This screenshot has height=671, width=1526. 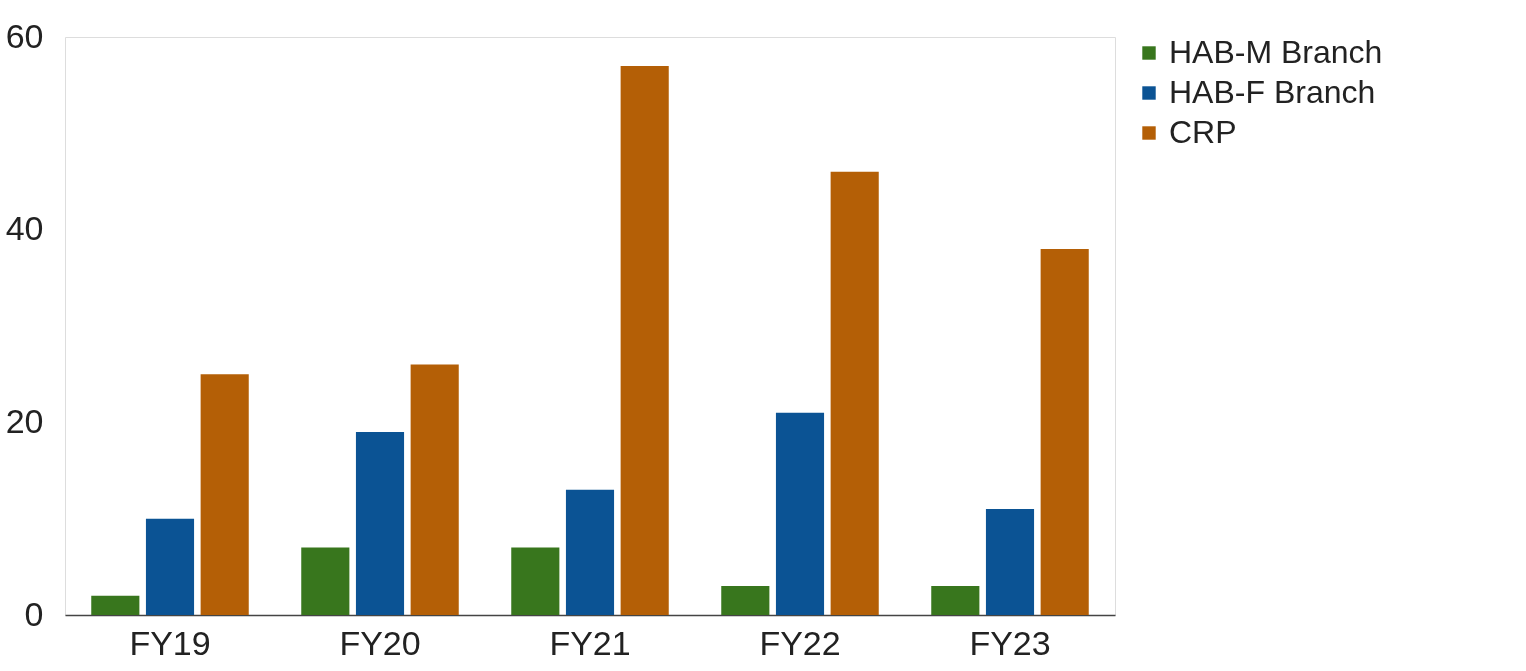 I want to click on y-tick-label: 20, so click(x=24, y=420).